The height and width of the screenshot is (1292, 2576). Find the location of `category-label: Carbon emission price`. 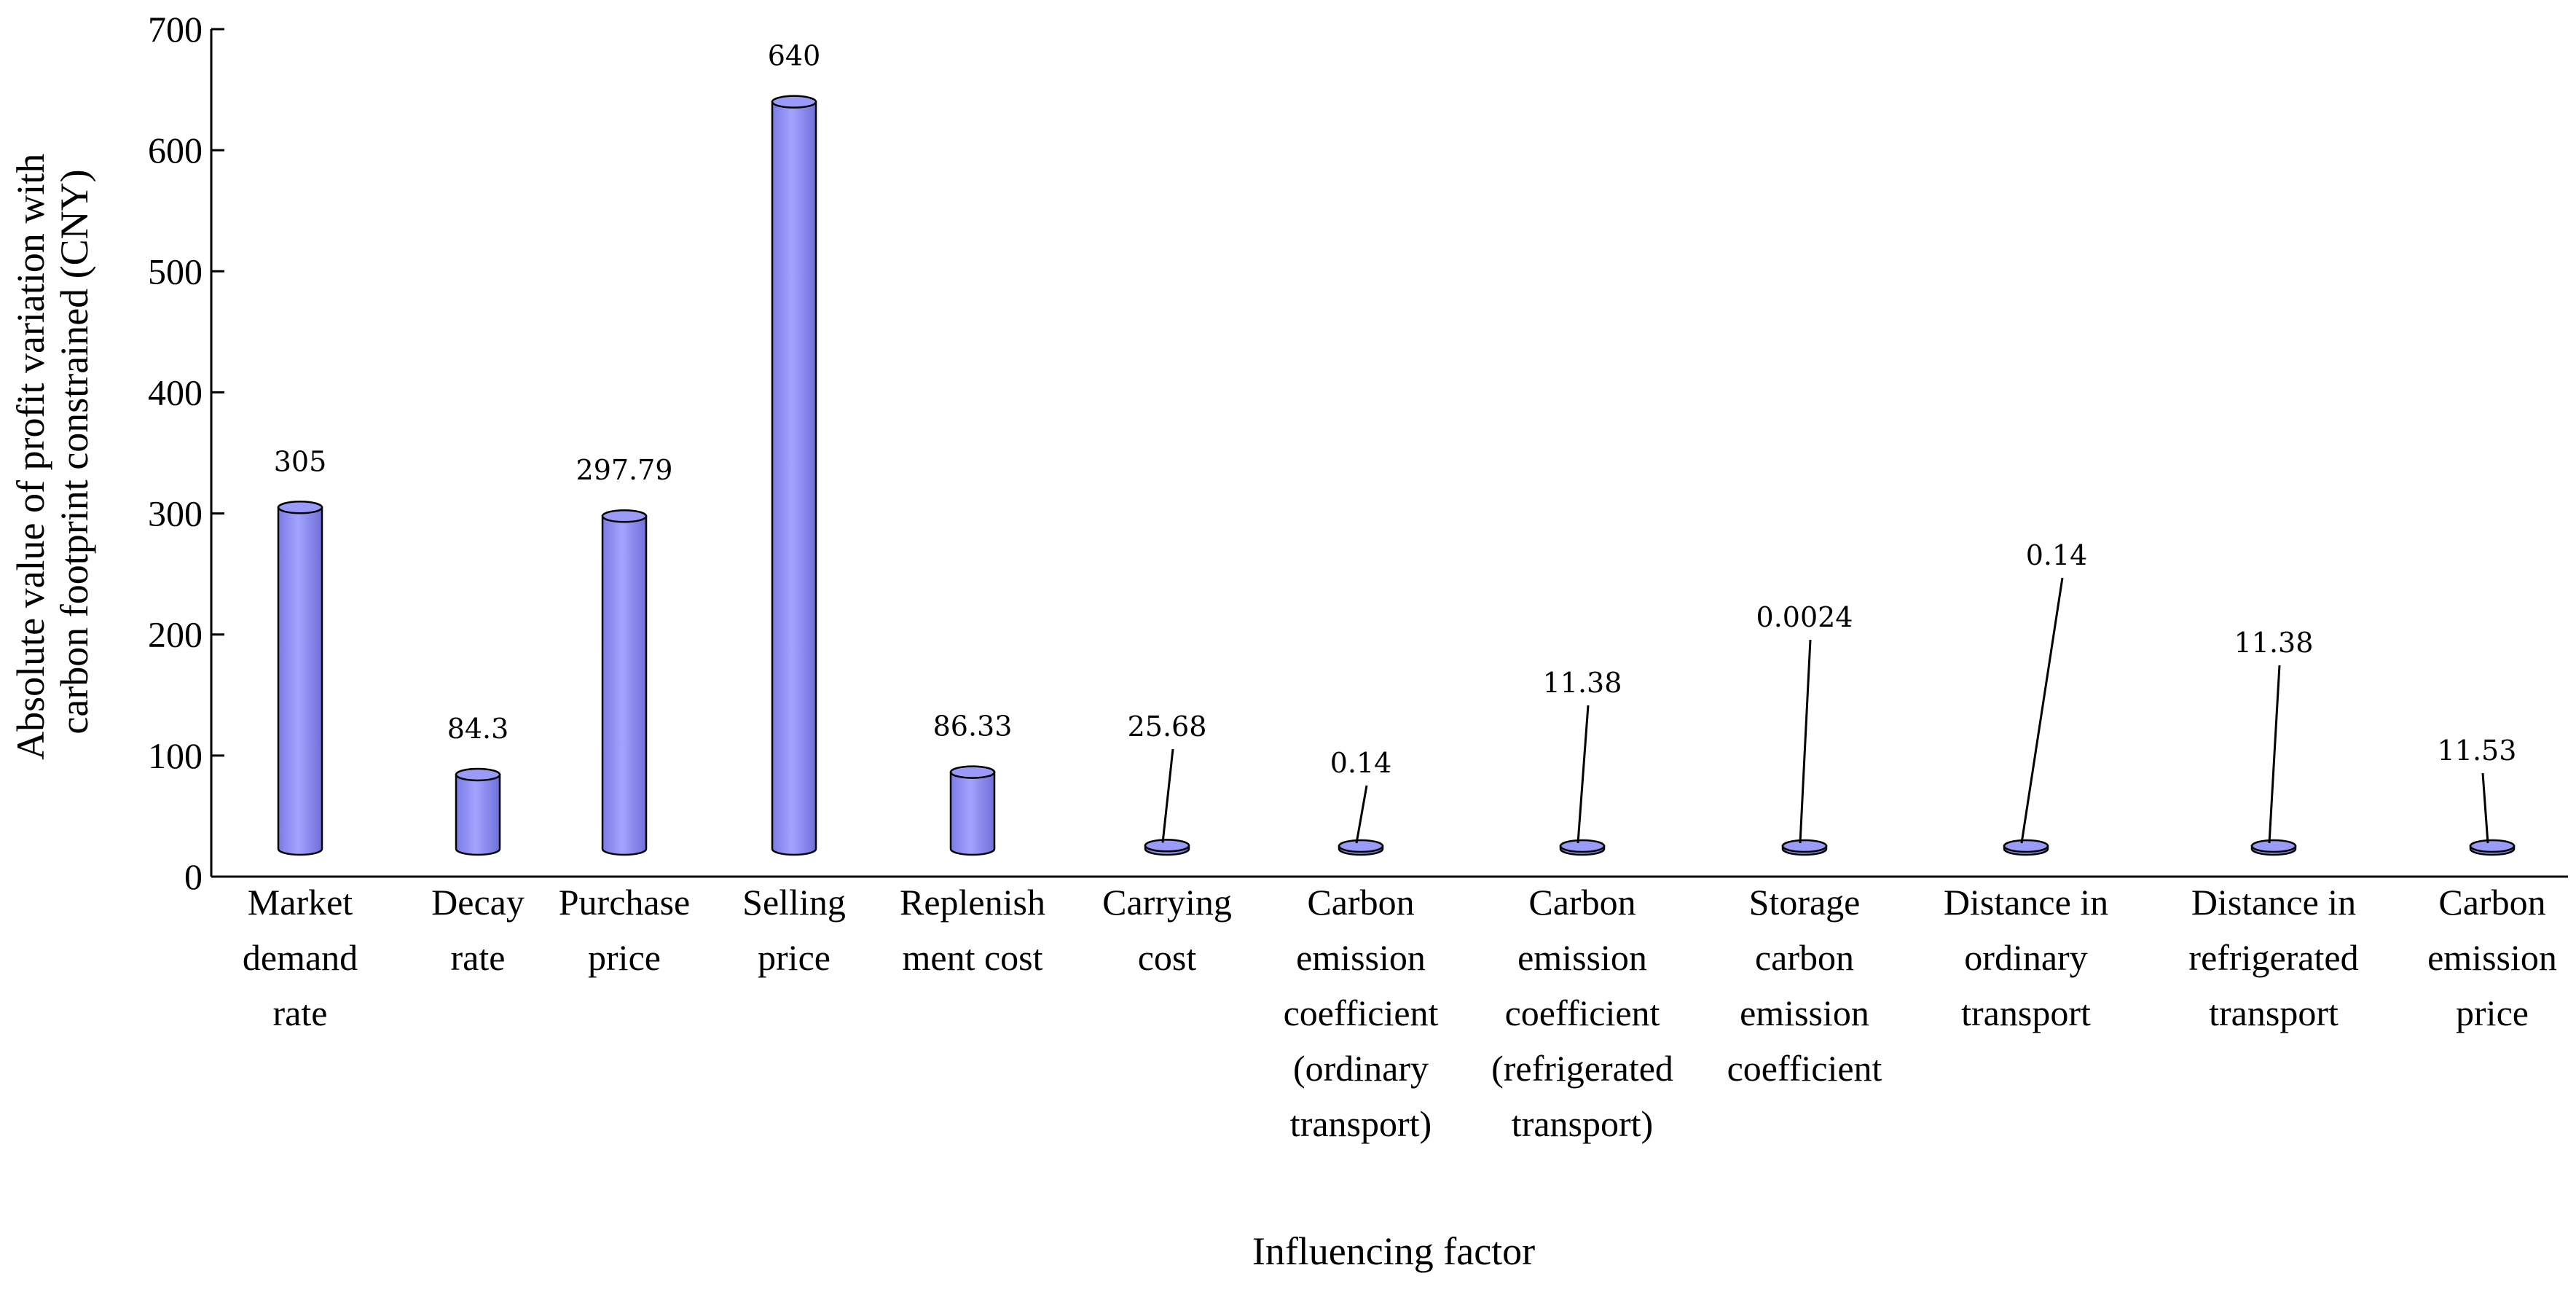

category-label: Carbon emission price is located at coordinates (2492, 957).